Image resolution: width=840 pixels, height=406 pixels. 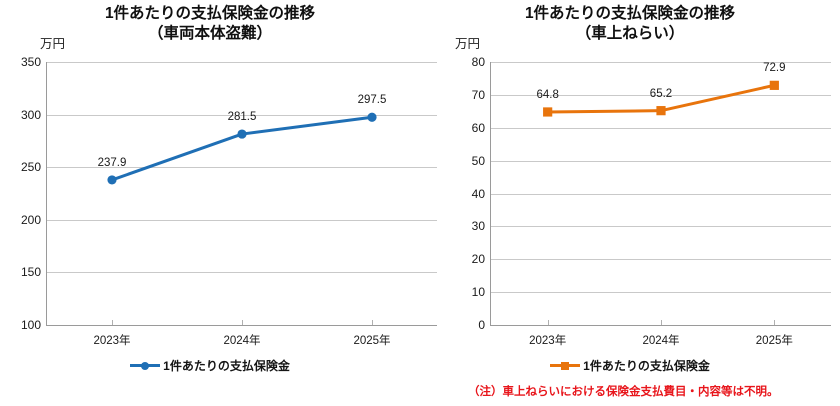 I want to click on y-axis-tick-label: 200, so click(x=30, y=219).